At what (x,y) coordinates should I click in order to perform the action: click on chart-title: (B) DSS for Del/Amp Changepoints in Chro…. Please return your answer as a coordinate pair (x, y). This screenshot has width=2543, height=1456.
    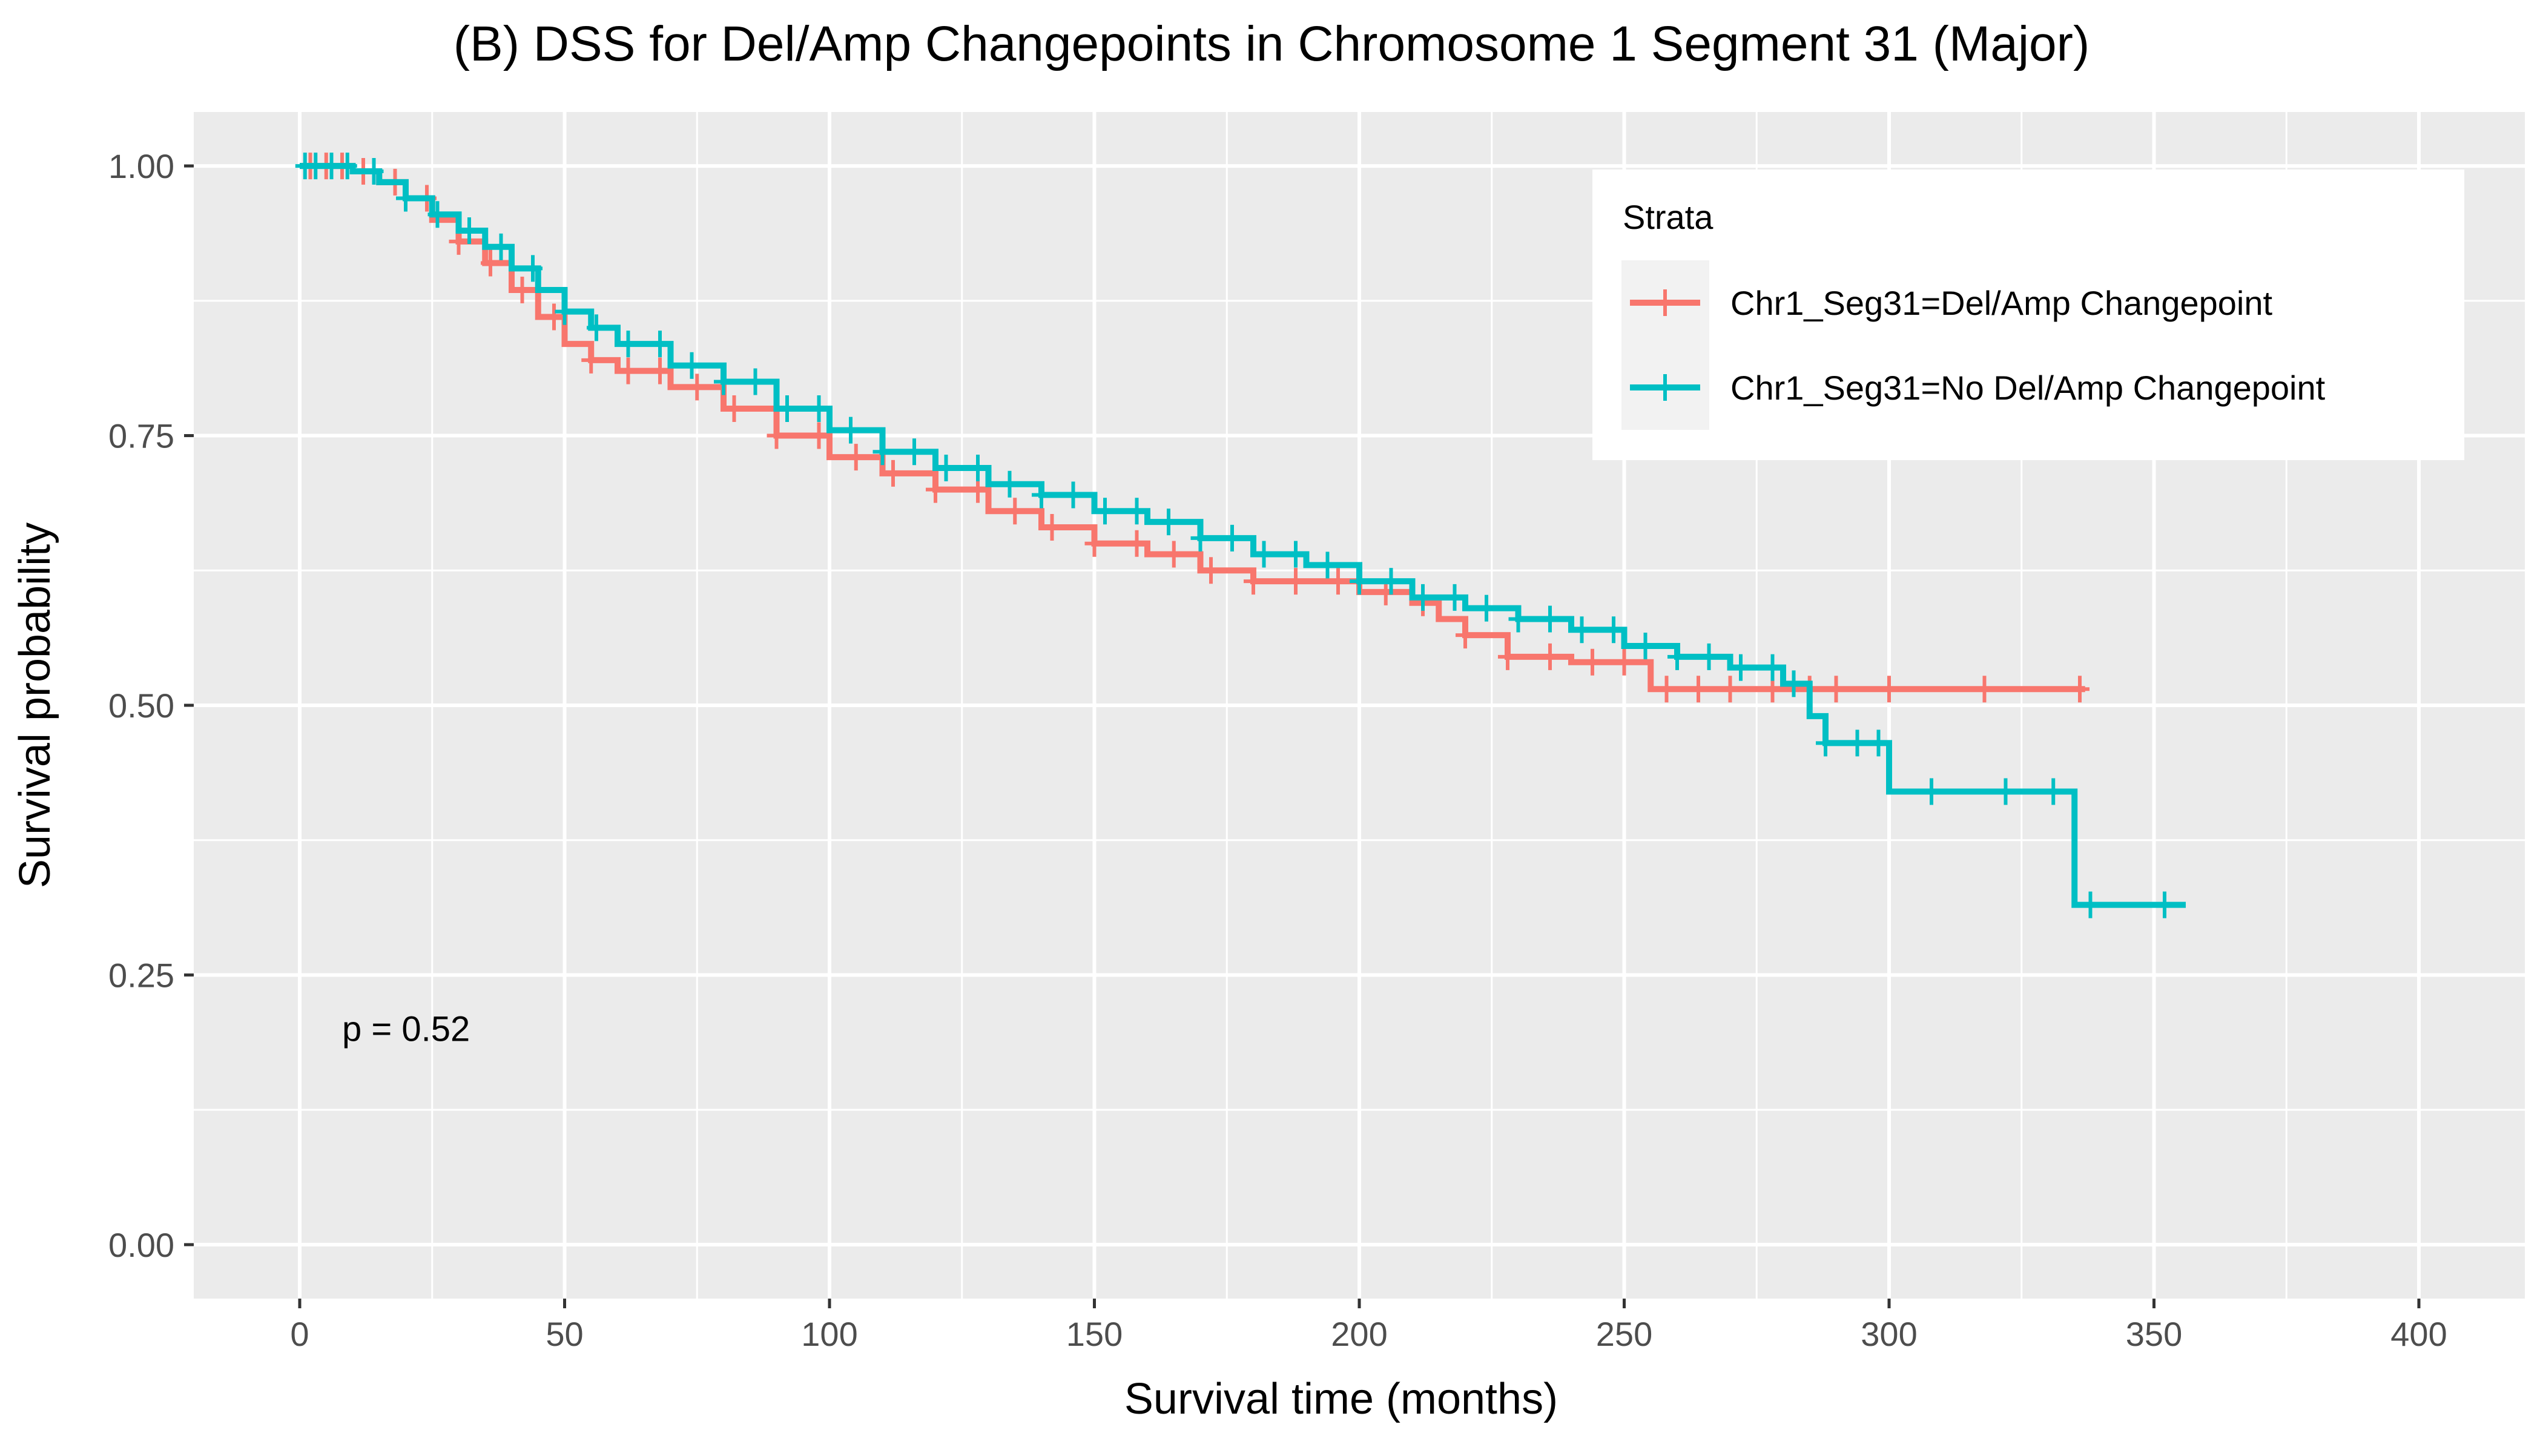
    Looking at the image, I should click on (1272, 43).